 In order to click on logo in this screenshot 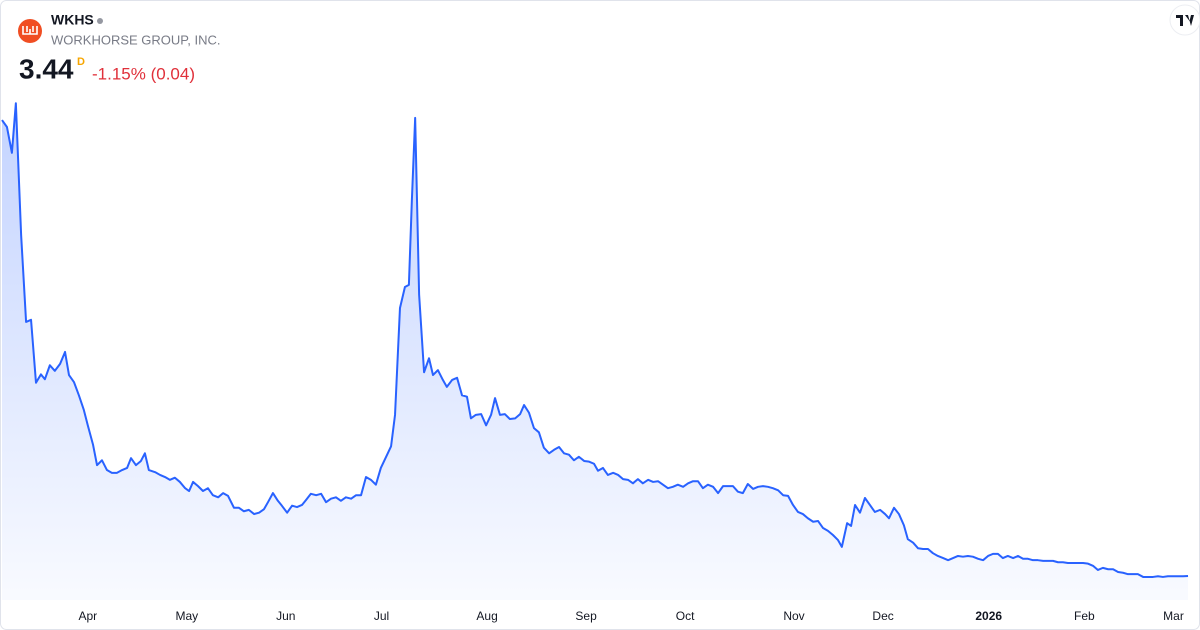, I will do `click(30, 31)`.